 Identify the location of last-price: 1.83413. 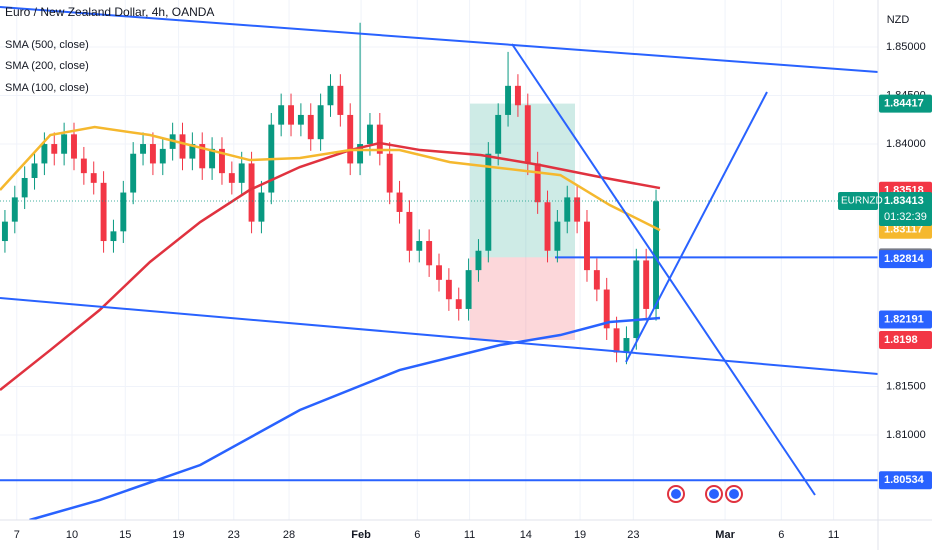
(904, 201).